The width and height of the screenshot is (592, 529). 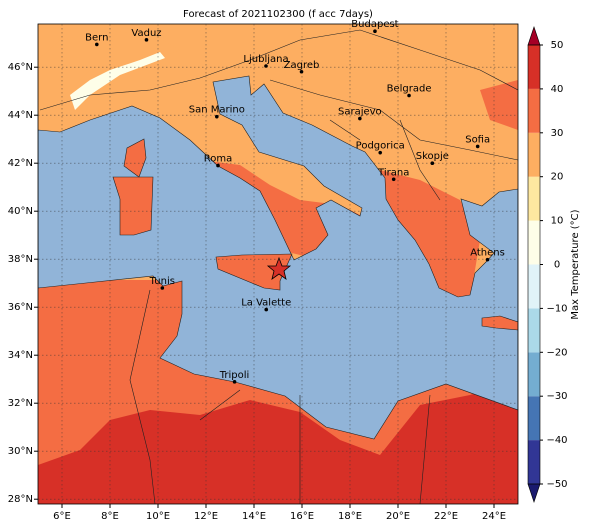 I want to click on y-tick-label: 36°N, so click(x=20, y=307).